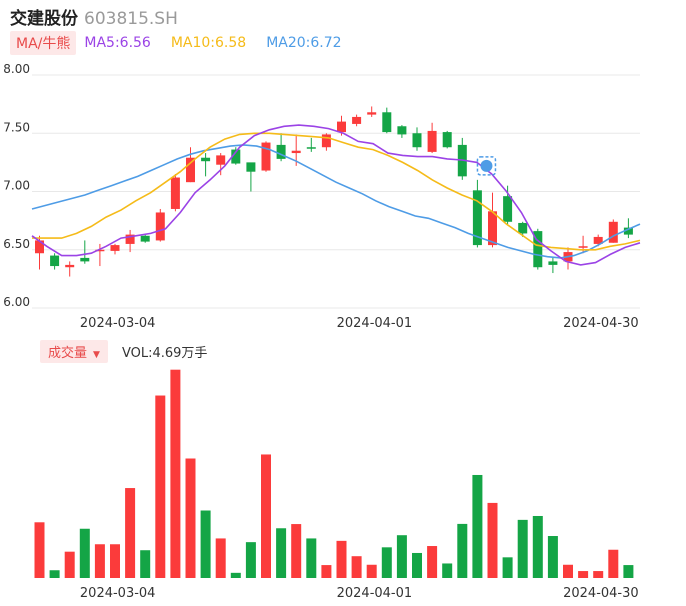 The image size is (686, 606). Describe the element at coordinates (16, 244) in the screenshot. I see `y-tick-label: 6.50` at that location.